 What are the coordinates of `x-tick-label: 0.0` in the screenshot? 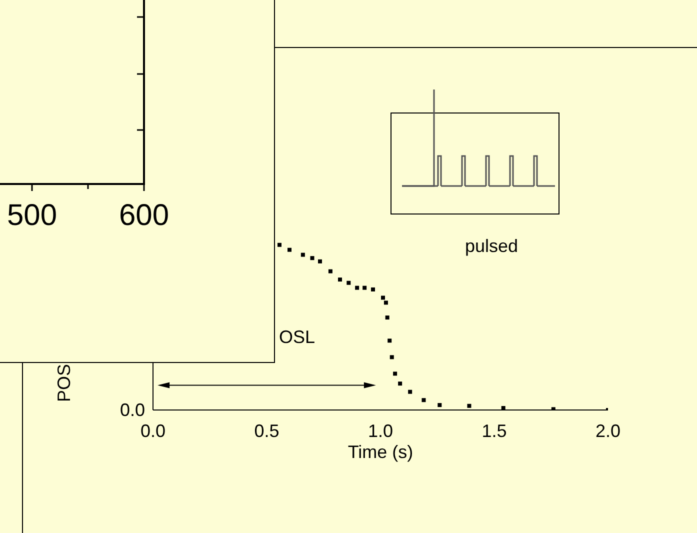 It's located at (153, 430).